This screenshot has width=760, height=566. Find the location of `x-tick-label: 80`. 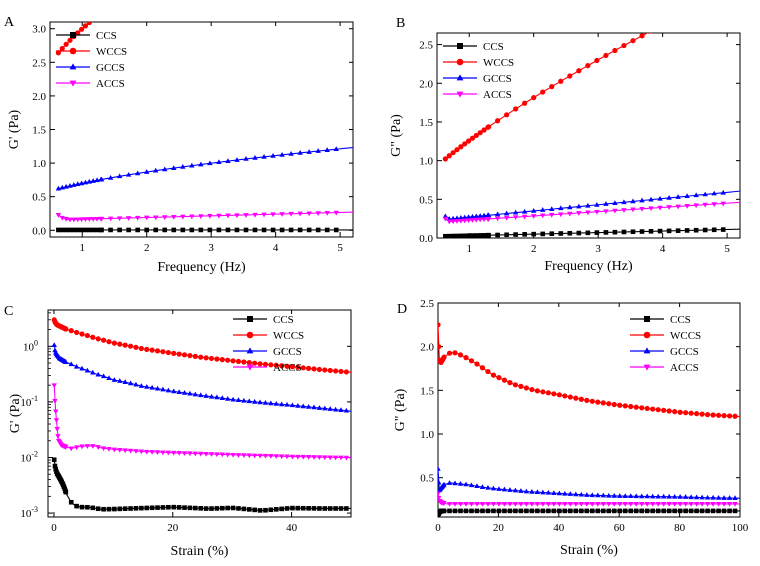

x-tick-label: 80 is located at coordinates (680, 528).